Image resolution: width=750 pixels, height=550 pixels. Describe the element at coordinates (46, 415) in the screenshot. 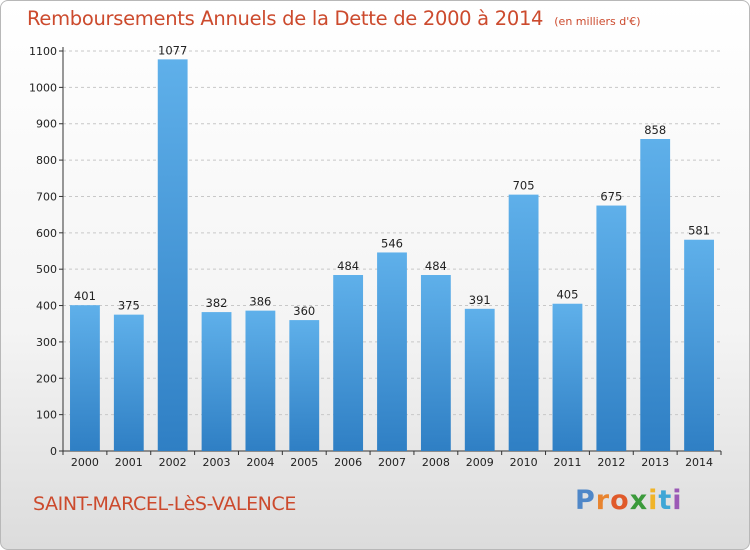

I see `y-tick-label: 100` at that location.